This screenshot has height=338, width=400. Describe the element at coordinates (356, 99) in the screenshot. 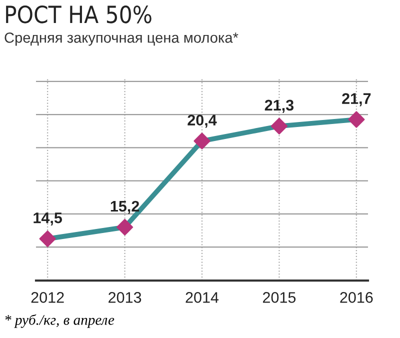

I see `data-label: 21,7` at that location.